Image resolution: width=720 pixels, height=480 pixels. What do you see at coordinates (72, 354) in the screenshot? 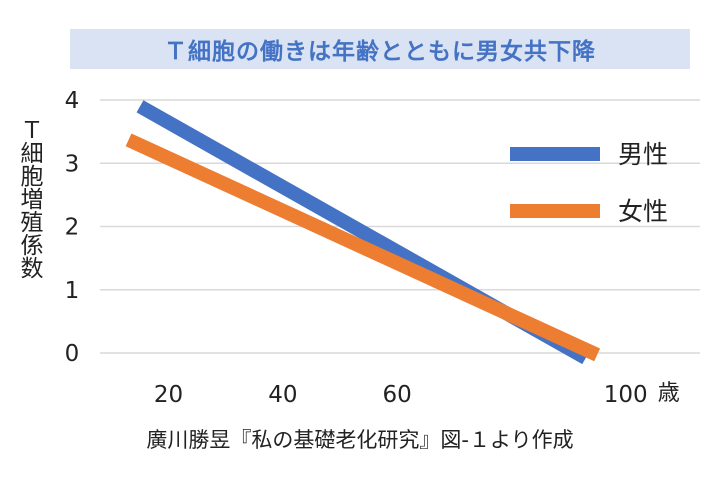
I see `y-tick-label: 0` at bounding box center [72, 354].